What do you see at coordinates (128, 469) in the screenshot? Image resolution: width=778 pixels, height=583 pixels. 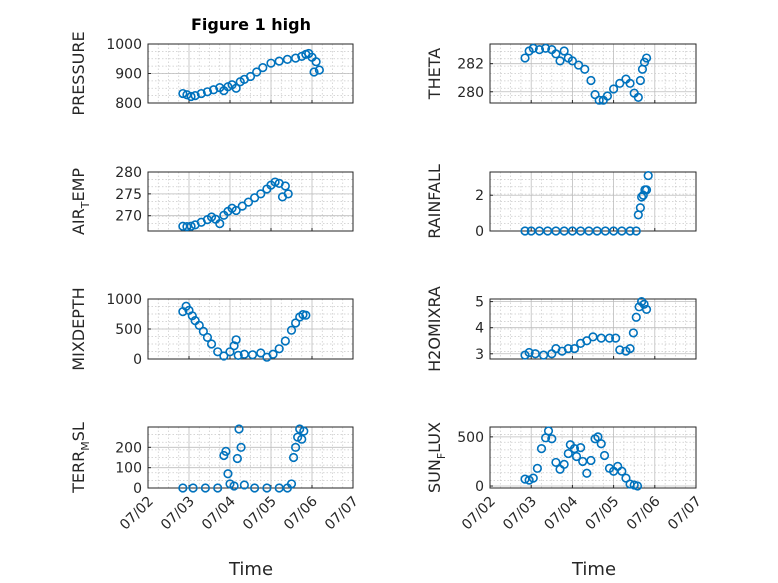 I see `y-tick-label: 100` at bounding box center [128, 469].